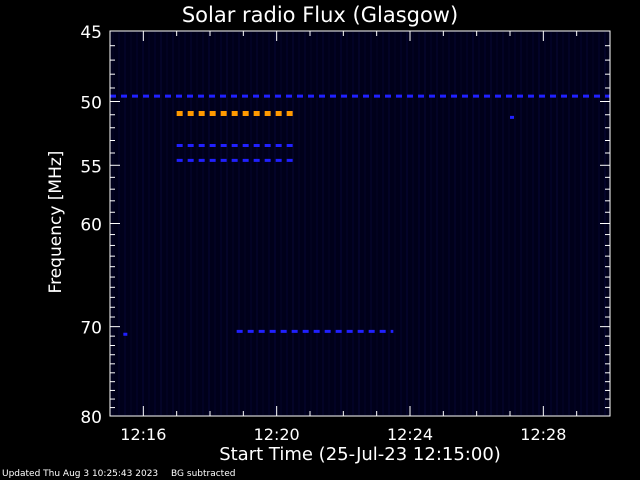 Image resolution: width=640 pixels, height=480 pixels. What do you see at coordinates (91, 33) in the screenshot?
I see `y-tick-label: 45` at bounding box center [91, 33].